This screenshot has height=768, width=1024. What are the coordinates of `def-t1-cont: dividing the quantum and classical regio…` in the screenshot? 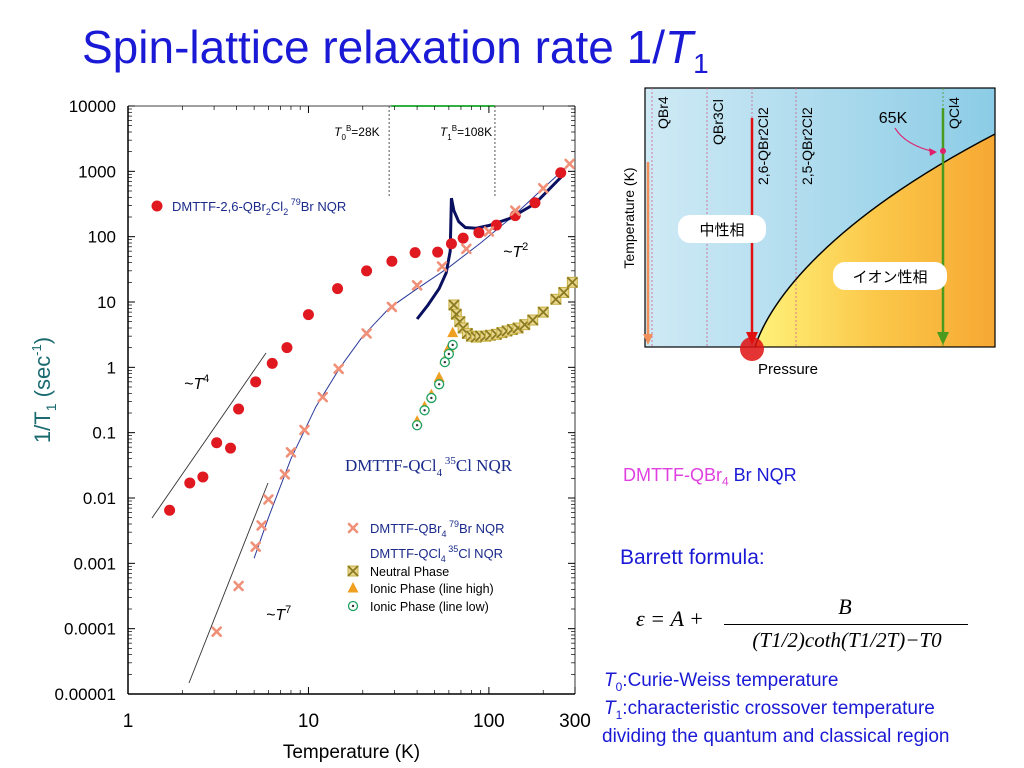 It's located at (776, 736).